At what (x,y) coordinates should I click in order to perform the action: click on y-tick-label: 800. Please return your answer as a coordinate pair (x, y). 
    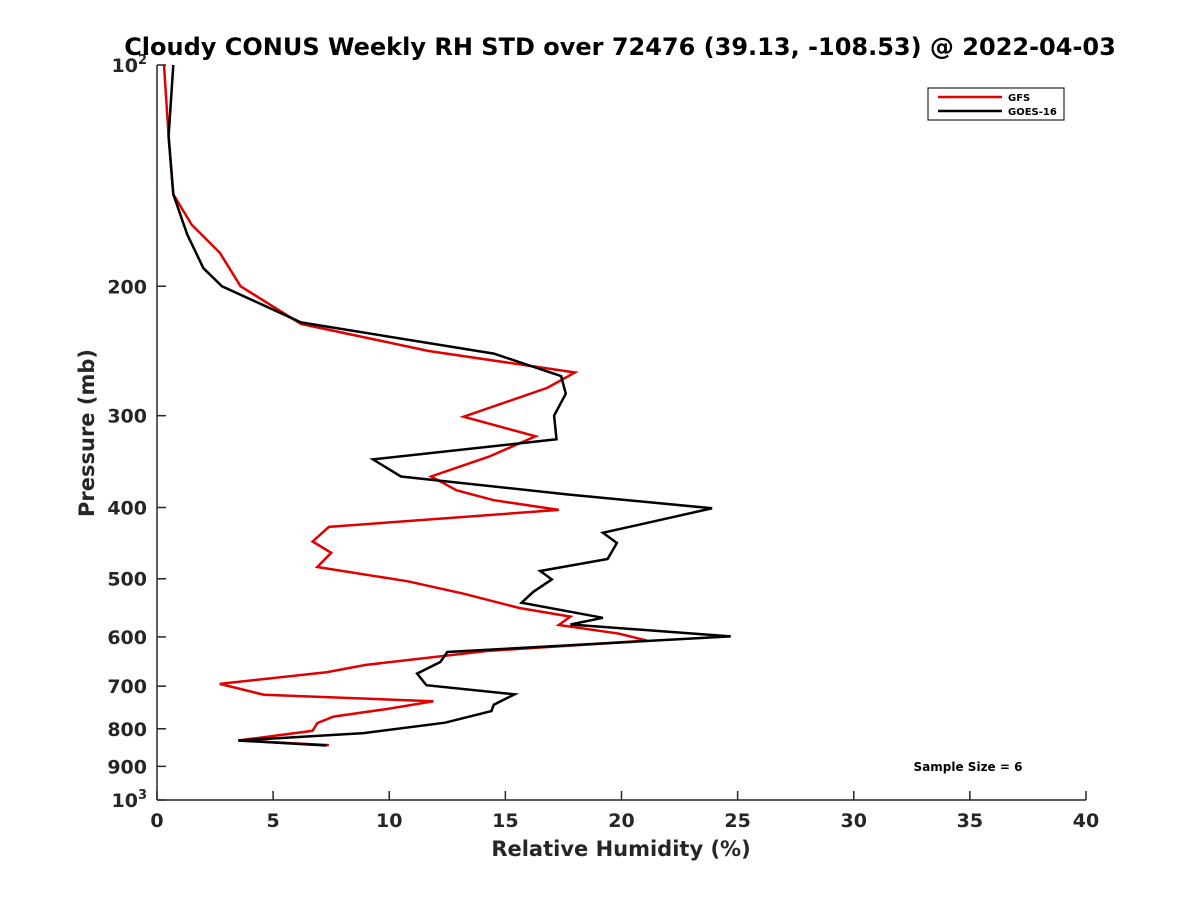
    Looking at the image, I should click on (127, 730).